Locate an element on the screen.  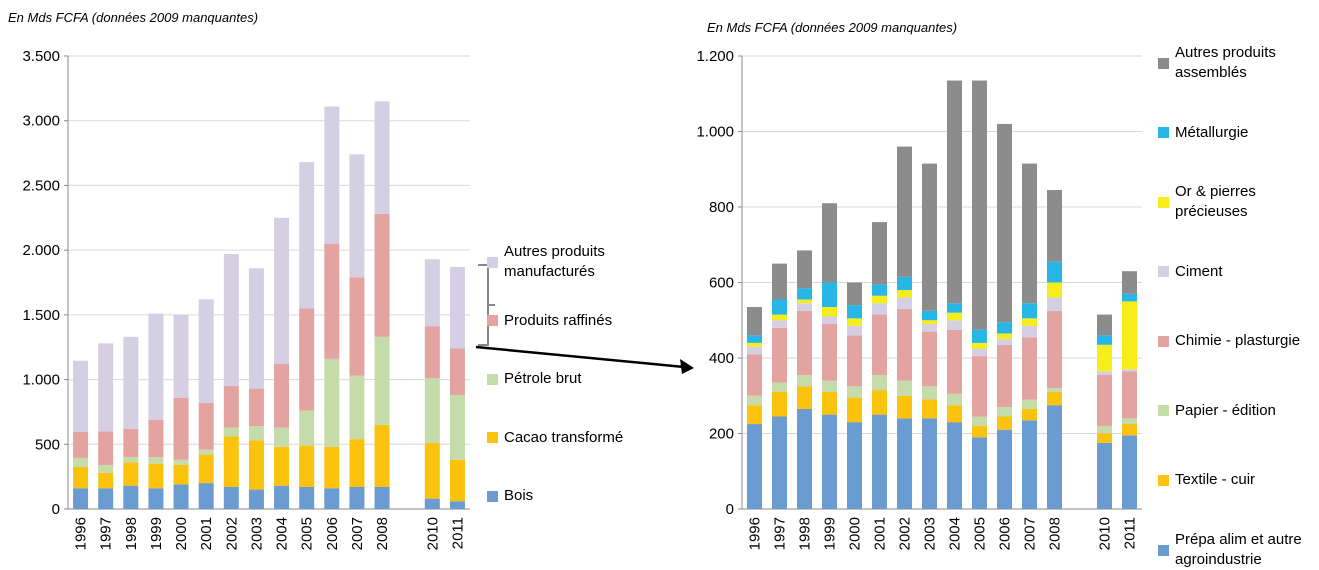
legend-item: Produits raffinés is located at coordinates (570, 321).